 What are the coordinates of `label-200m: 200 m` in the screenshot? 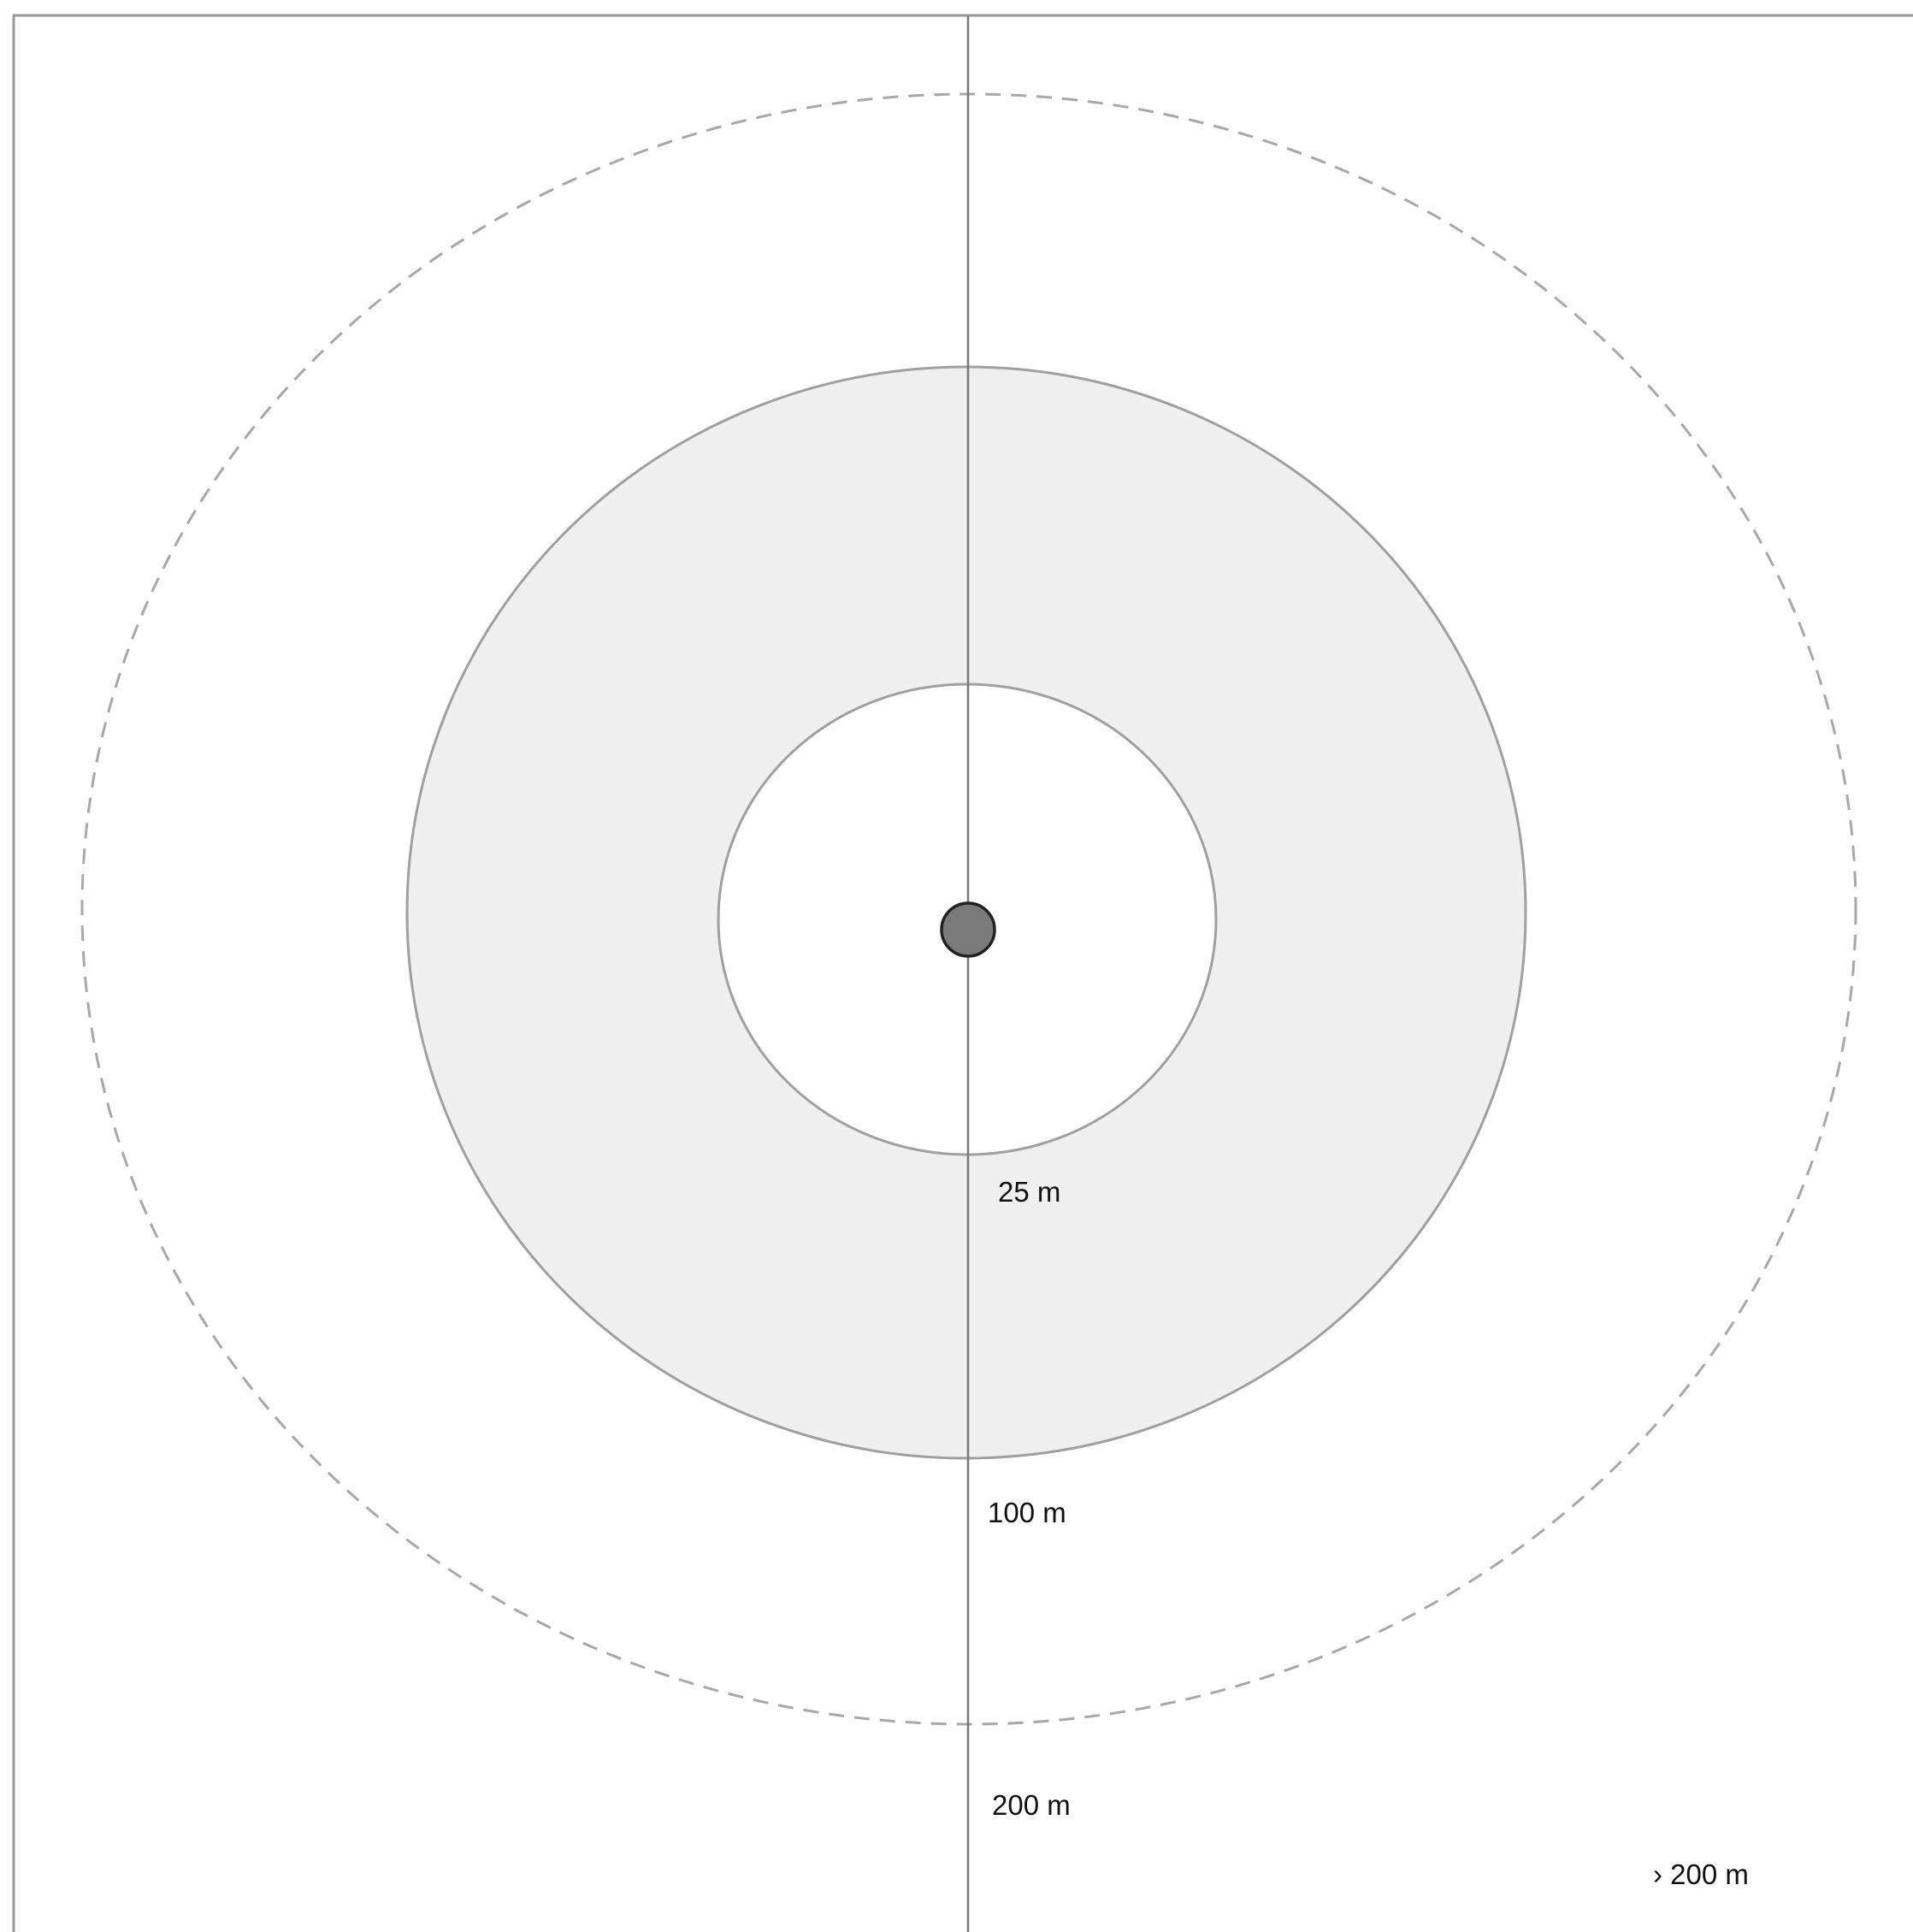 It's located at (1031, 1805).